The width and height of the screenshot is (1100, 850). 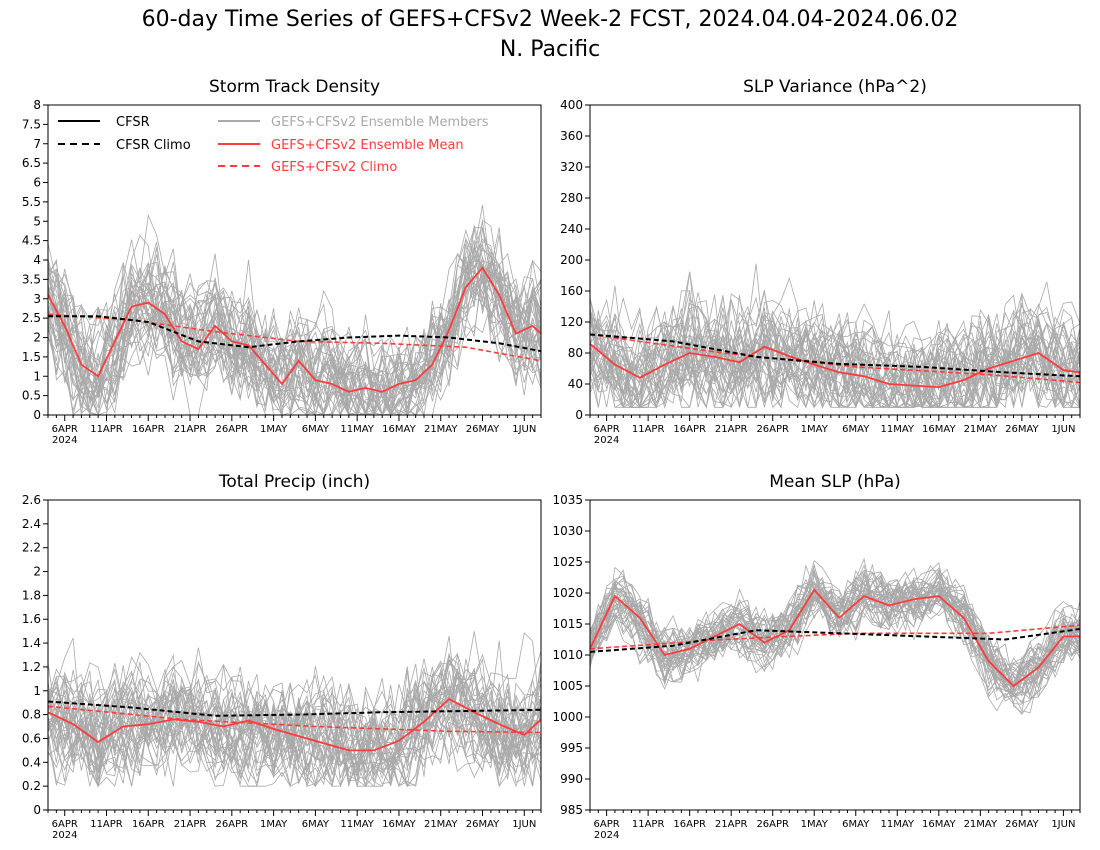 I want to click on y-tick-label: 1.6, so click(x=31, y=619).